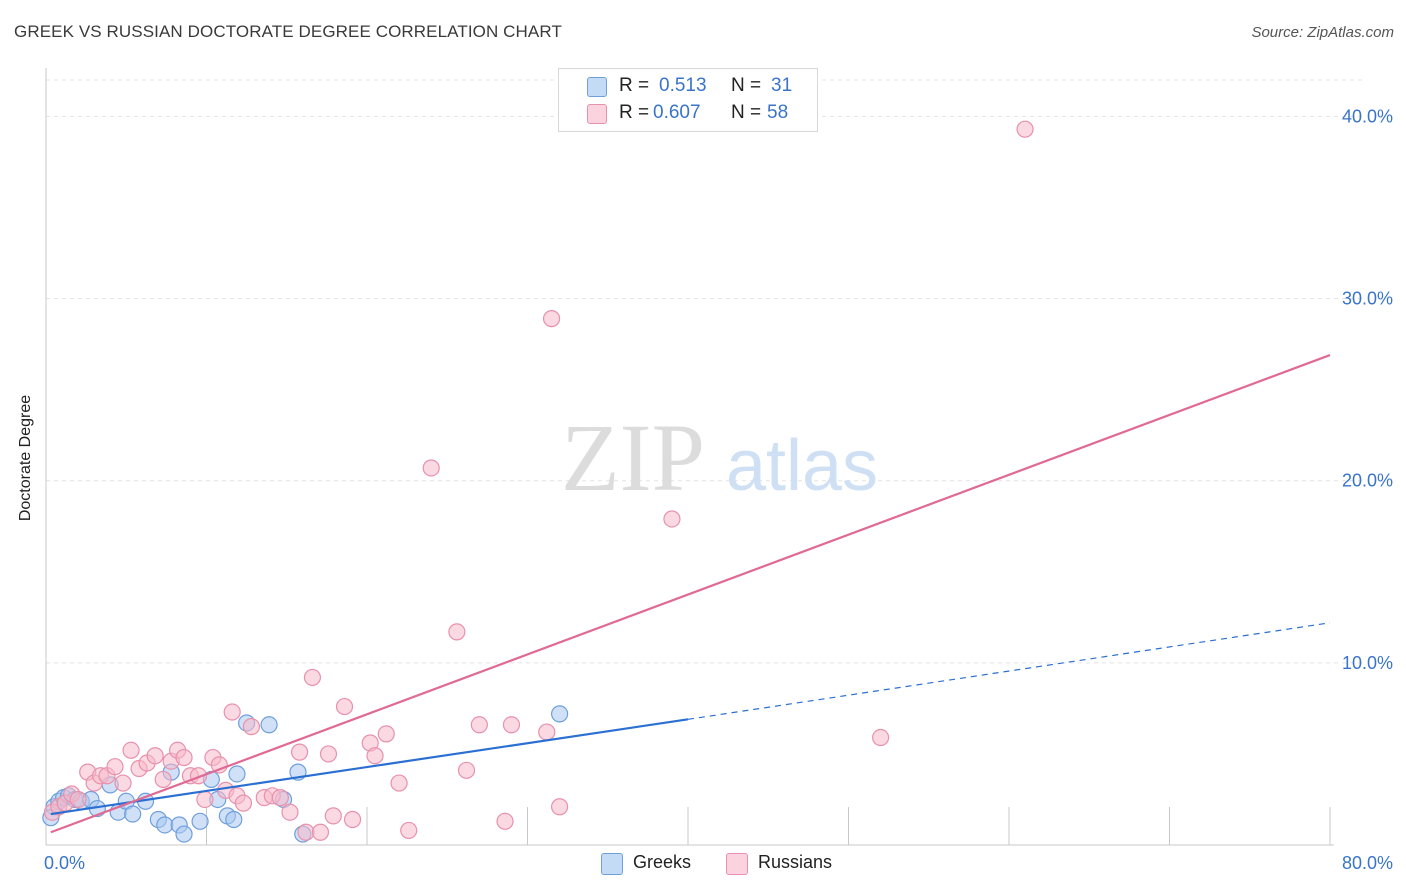 The width and height of the screenshot is (1406, 892). I want to click on bottom-legend-label-greeks: Greeks, so click(662, 862).